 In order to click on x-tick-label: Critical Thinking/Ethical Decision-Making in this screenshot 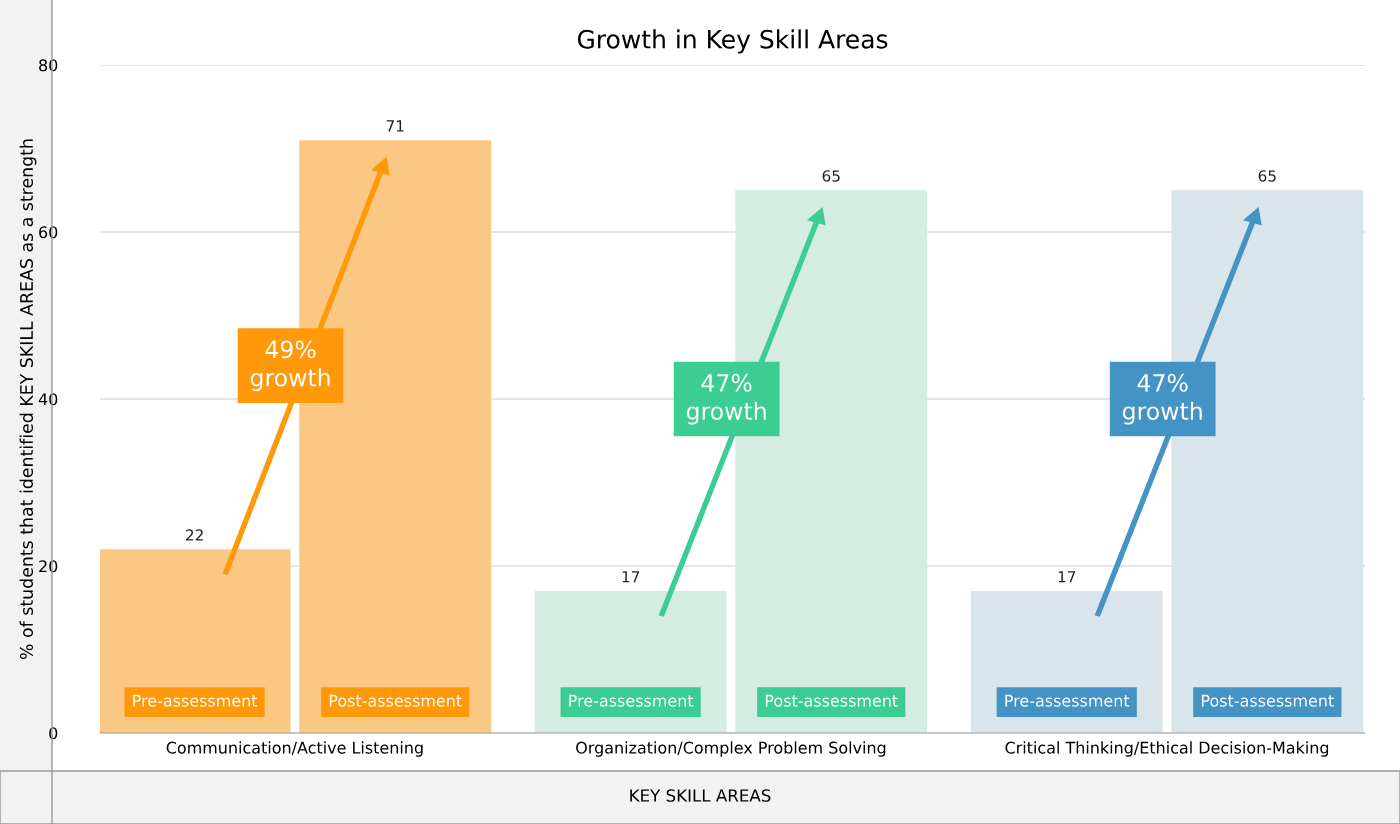, I will do `click(1167, 749)`.